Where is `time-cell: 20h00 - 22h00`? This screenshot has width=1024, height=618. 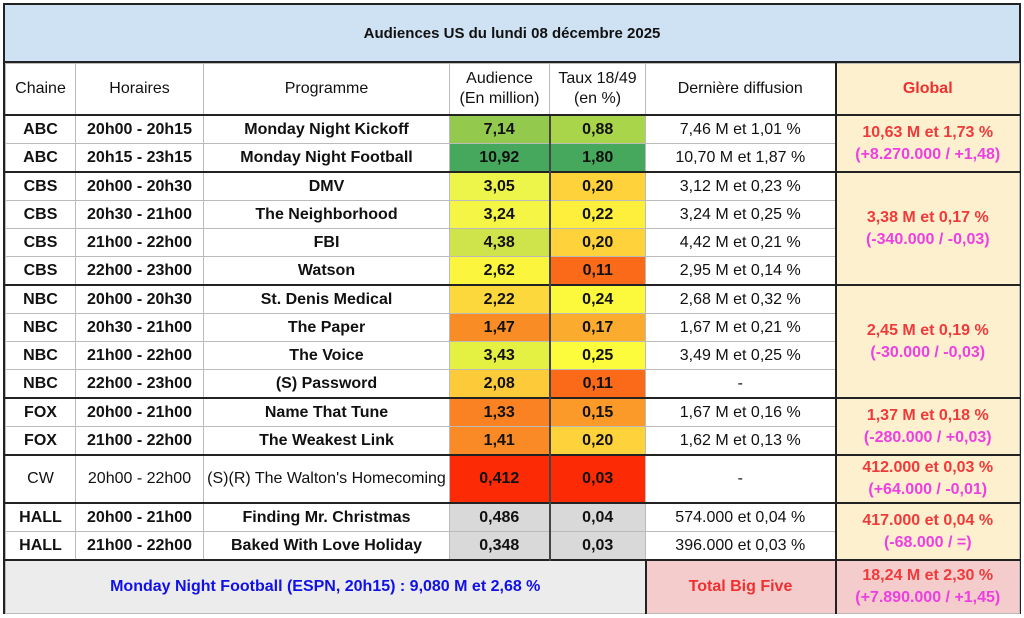 time-cell: 20h00 - 22h00 is located at coordinates (139, 479).